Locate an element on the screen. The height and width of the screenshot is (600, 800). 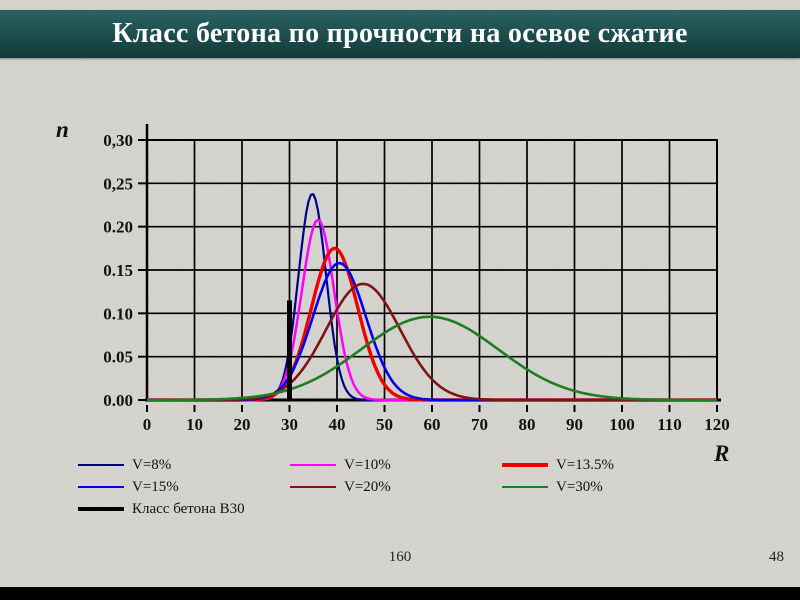
x-tick-label: 80 is located at coordinates (527, 424).